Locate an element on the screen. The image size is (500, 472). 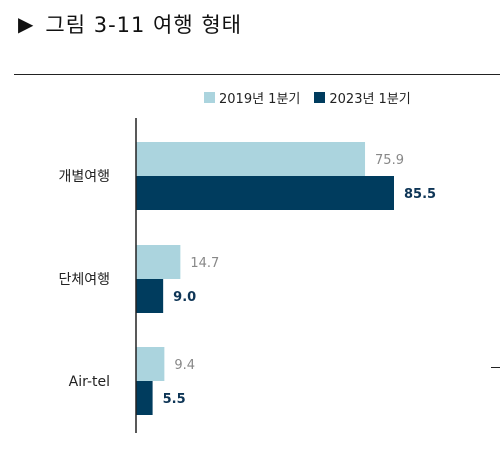
figure-title: ▶ 그림 3-11 여행 형태 is located at coordinates (130, 24).